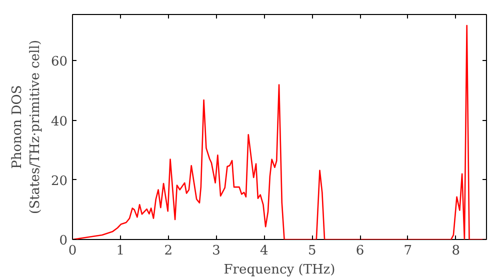 This screenshot has width=500, height=280. Describe the element at coordinates (408, 251) in the screenshot. I see `x-tick-label: 7` at that location.